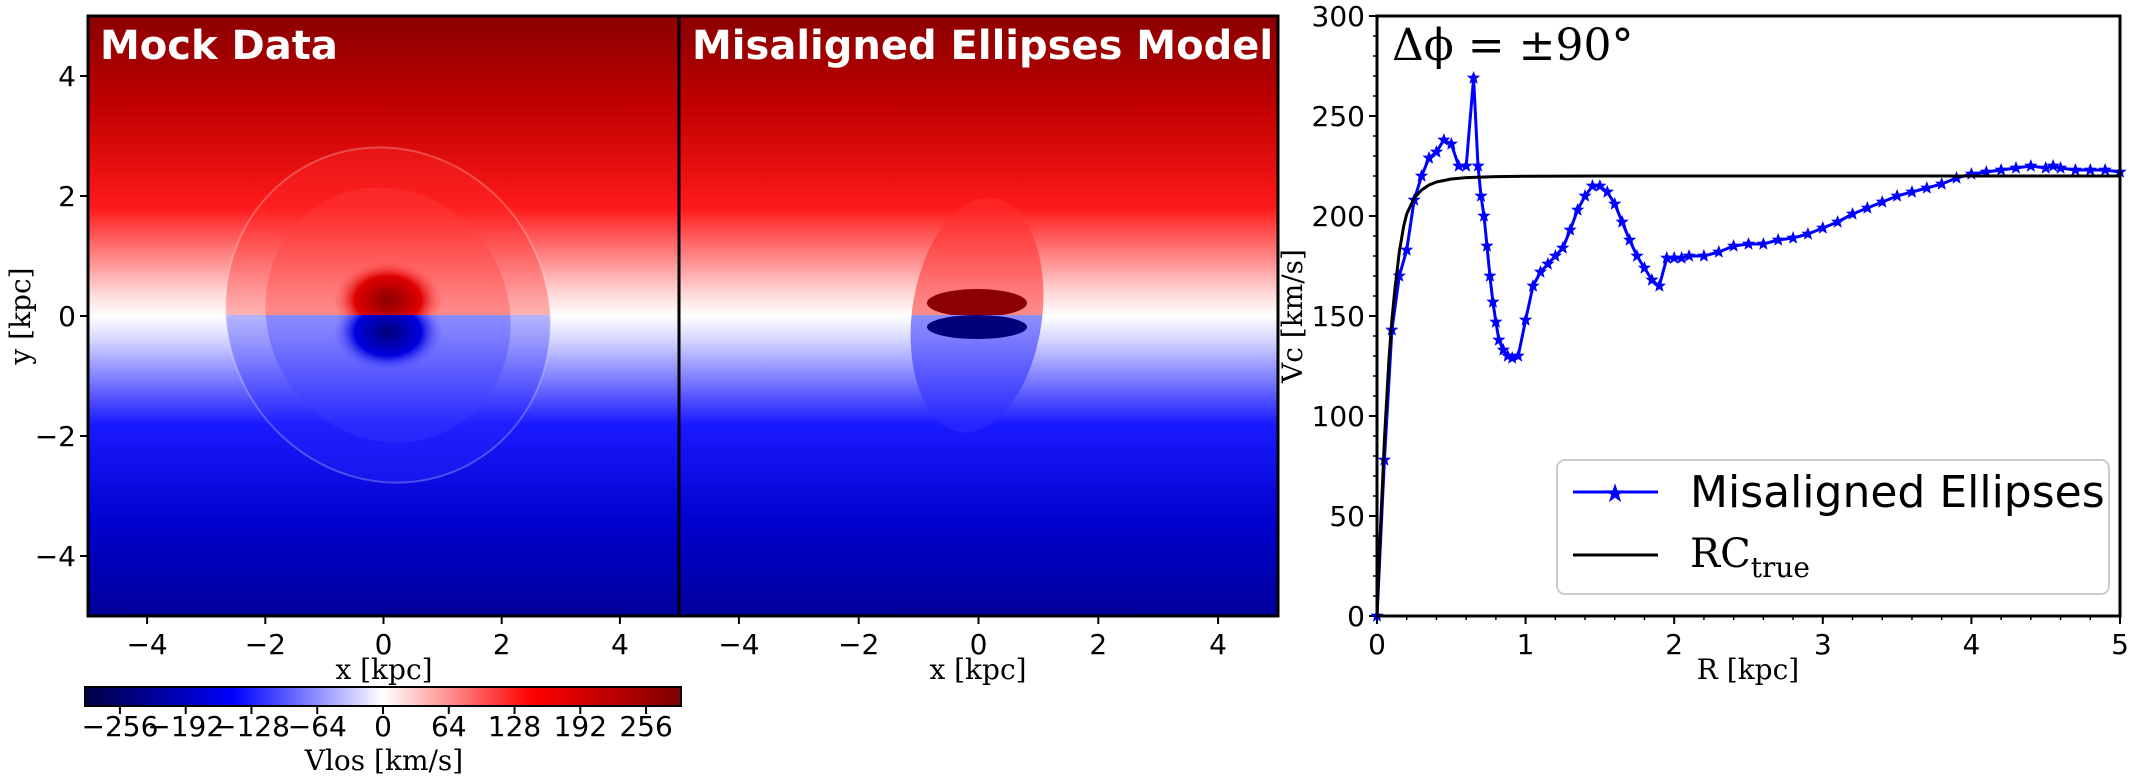 This screenshot has width=2133, height=781. What do you see at coordinates (1338, 316) in the screenshot?
I see `rc-ytick-label: 150` at bounding box center [1338, 316].